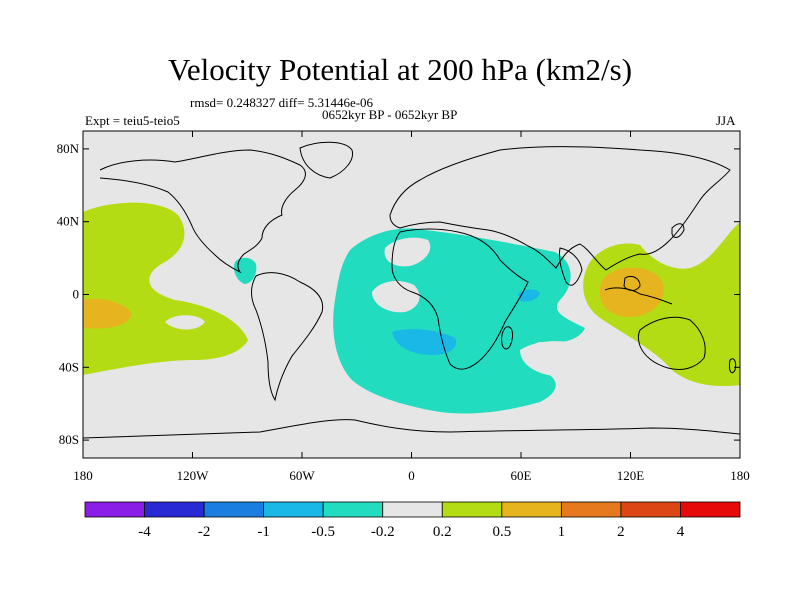 This screenshot has width=800, height=600. Describe the element at coordinates (412, 520) in the screenshot. I see `colorbar: -4 -2 -1 -0.5 -0.2 0.2 0.5 1 2 4` at that location.